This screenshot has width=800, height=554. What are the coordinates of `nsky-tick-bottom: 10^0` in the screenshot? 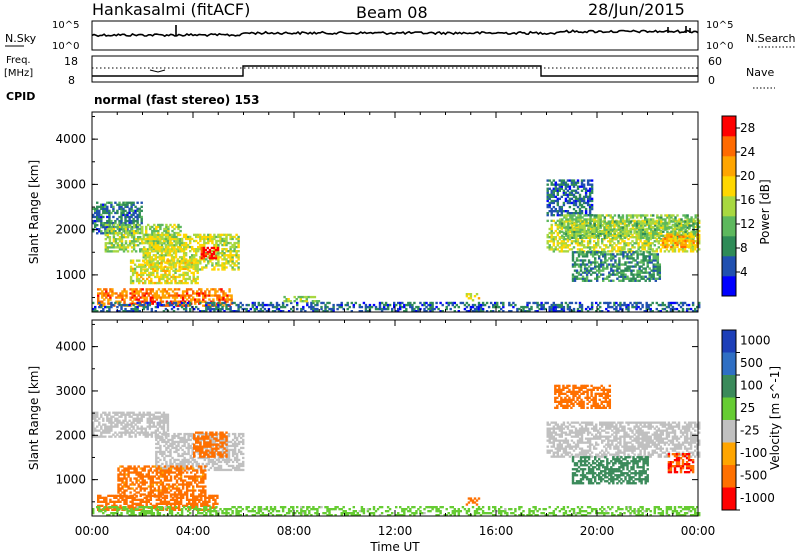 It's located at (65, 46).